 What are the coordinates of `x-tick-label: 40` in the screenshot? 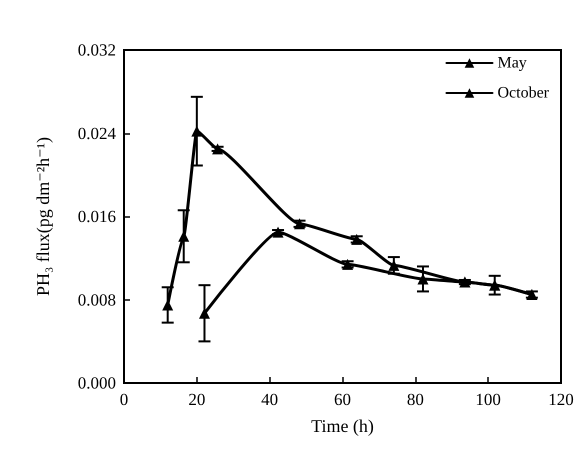 It's located at (269, 399).